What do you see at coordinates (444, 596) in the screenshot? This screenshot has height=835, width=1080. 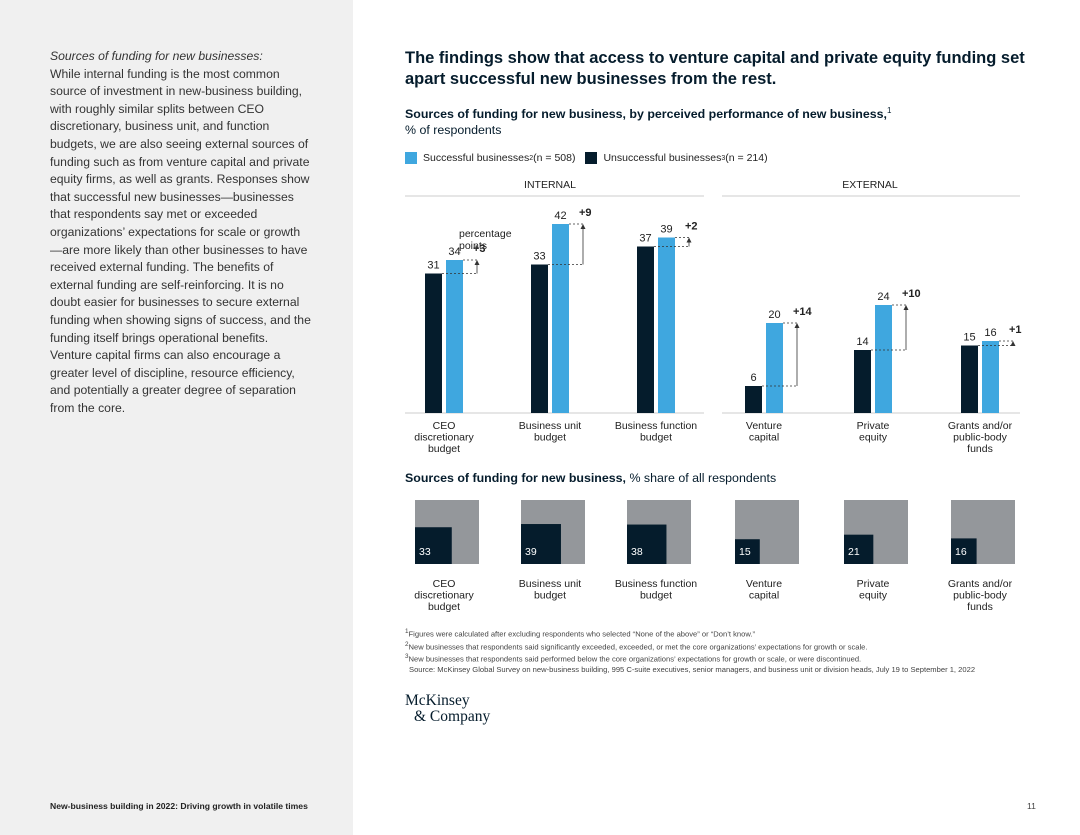 I see `share-category-label: discretionary` at bounding box center [444, 596].